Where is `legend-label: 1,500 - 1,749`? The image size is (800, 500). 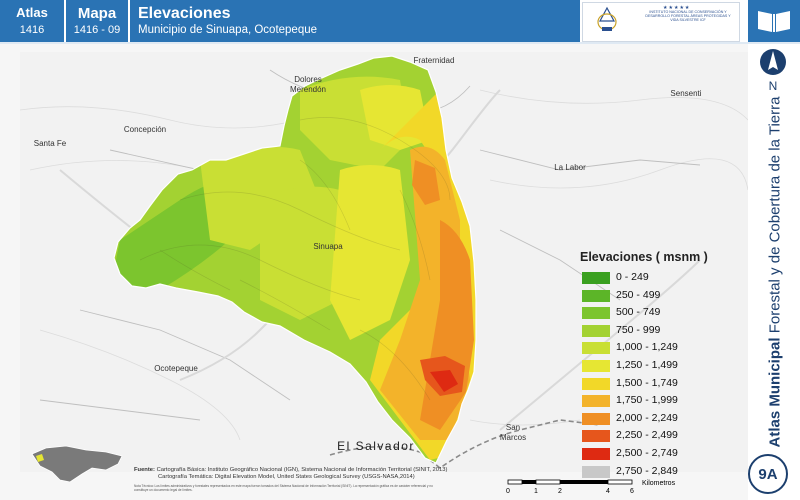 legend-label: 1,500 - 1,749 is located at coordinates (647, 382).